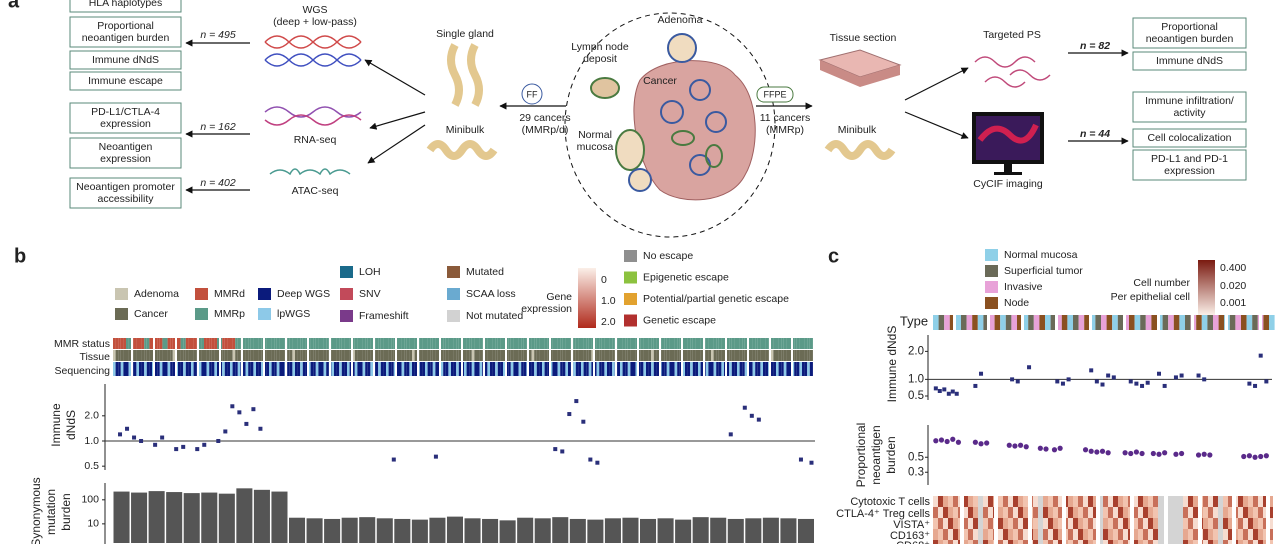 Image resolution: width=1280 pixels, height=549 pixels. Describe the element at coordinates (91, 466) in the screenshot. I see `y-tick-label: 0.5` at that location.